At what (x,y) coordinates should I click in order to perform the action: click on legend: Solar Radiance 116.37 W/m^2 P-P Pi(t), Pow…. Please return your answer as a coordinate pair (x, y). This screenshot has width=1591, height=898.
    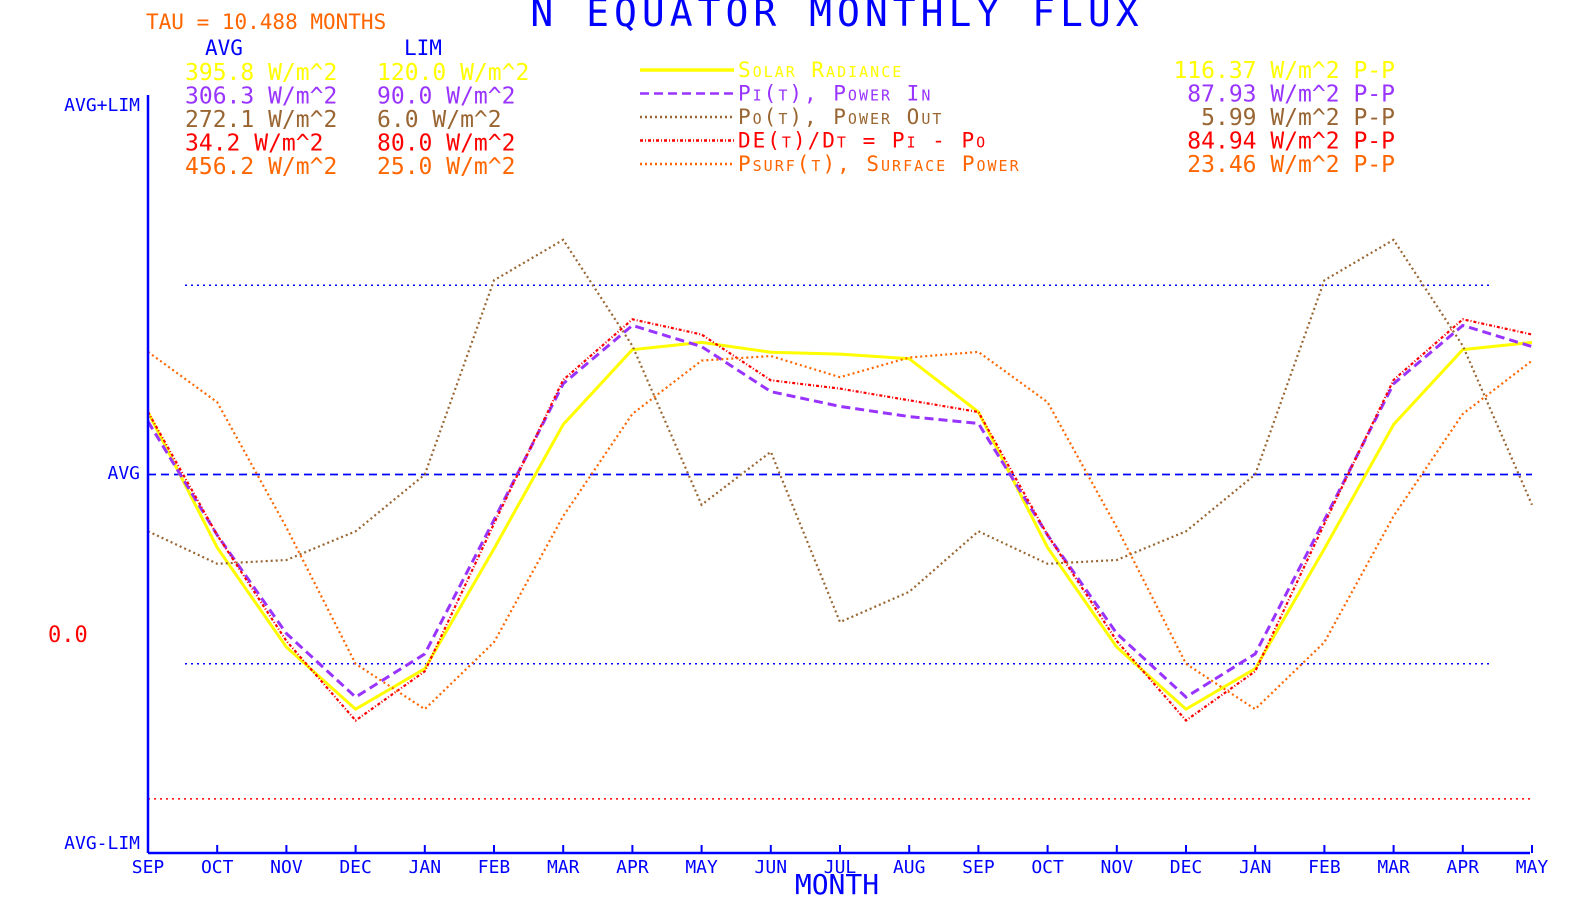
    Looking at the image, I should click on (1017, 118).